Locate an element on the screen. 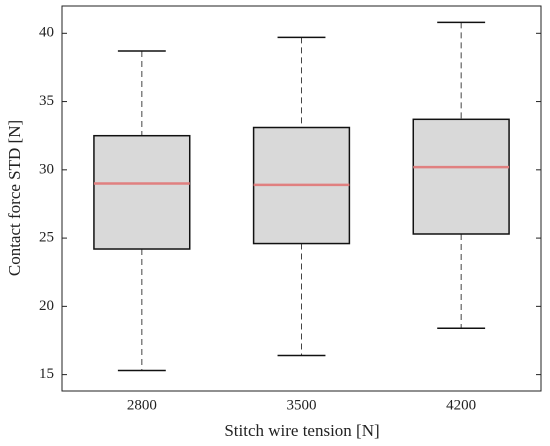 The width and height of the screenshot is (550, 446). x-tick-label: 3500 is located at coordinates (302, 405).